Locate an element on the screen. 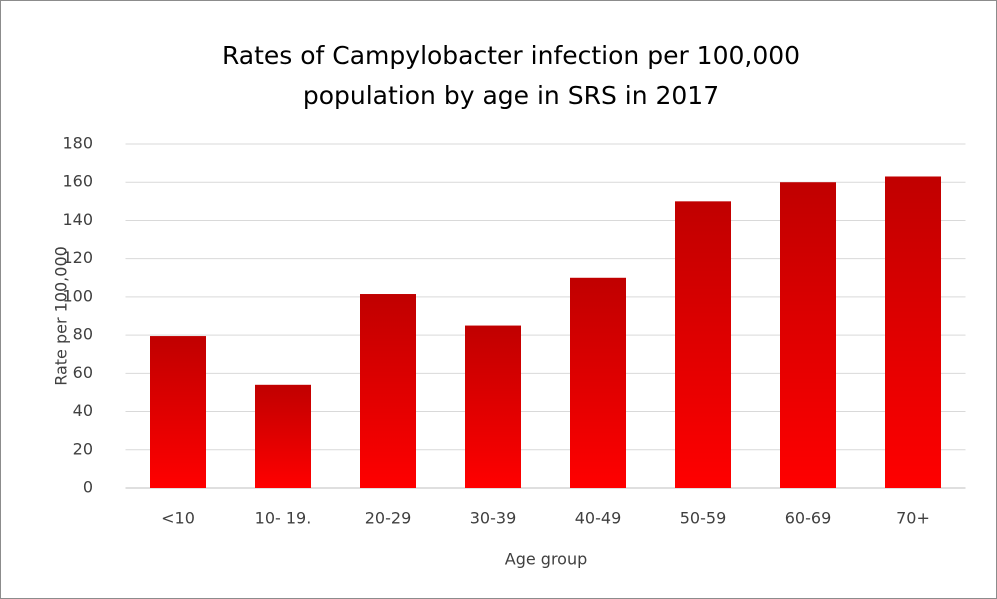 This screenshot has width=997, height=599. y-tick-label: 160 is located at coordinates (77, 181).